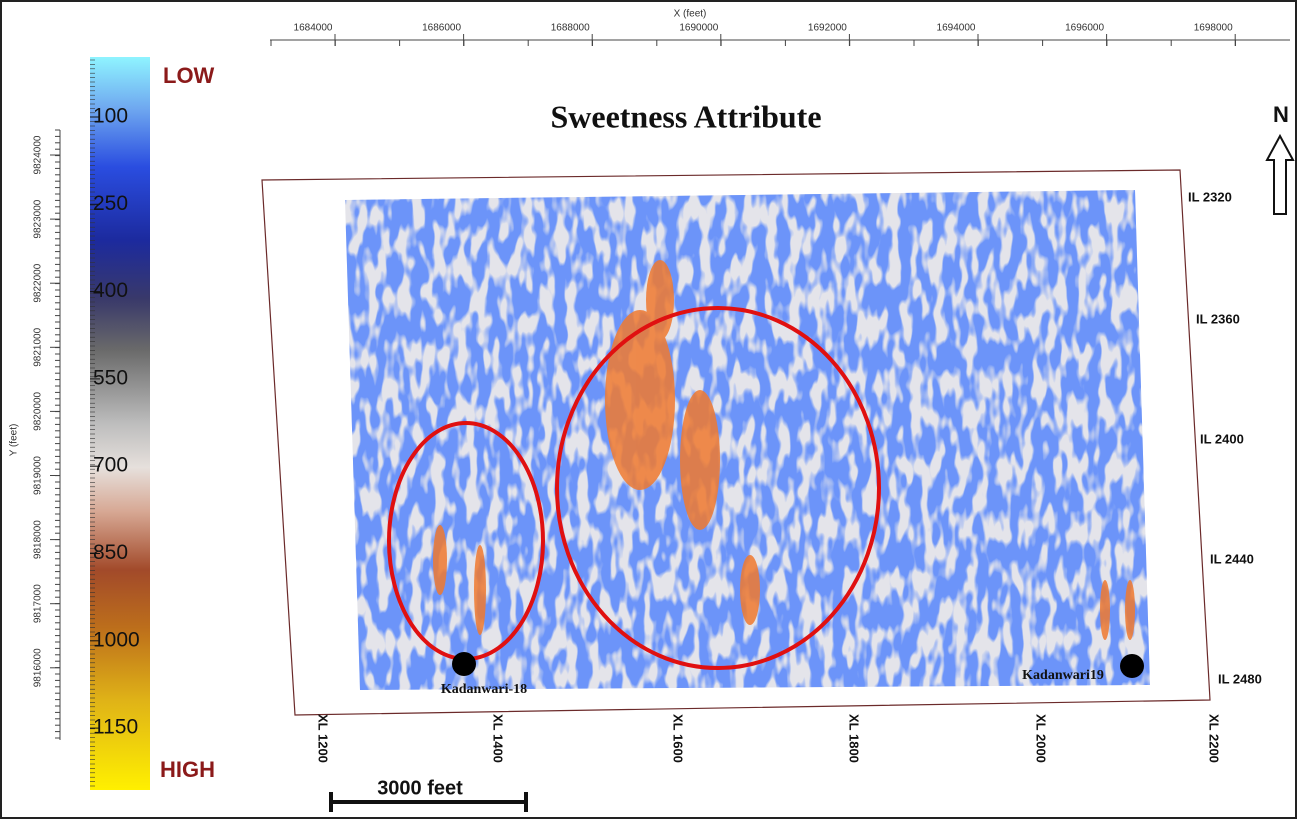 The image size is (1297, 819). I want to click on crossline-label: XL 2000, so click(1041, 738).